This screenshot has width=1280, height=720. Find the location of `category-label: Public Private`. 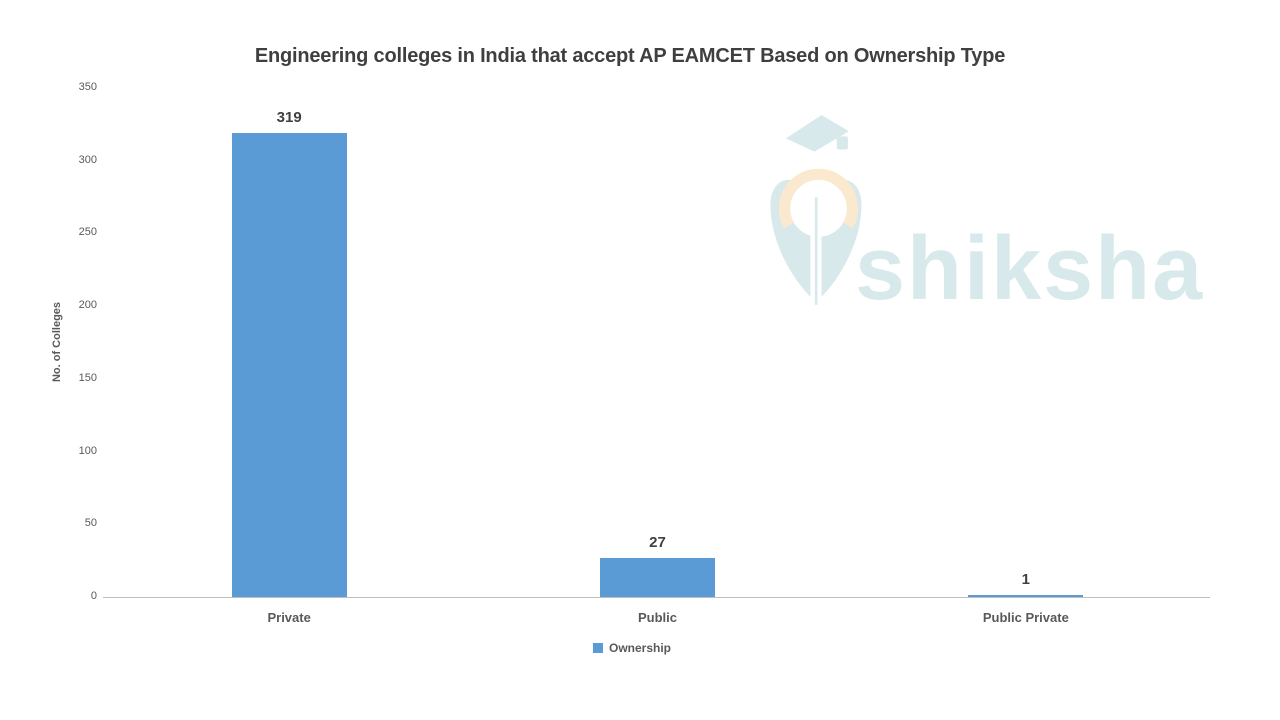

category-label: Public Private is located at coordinates (1025, 617).